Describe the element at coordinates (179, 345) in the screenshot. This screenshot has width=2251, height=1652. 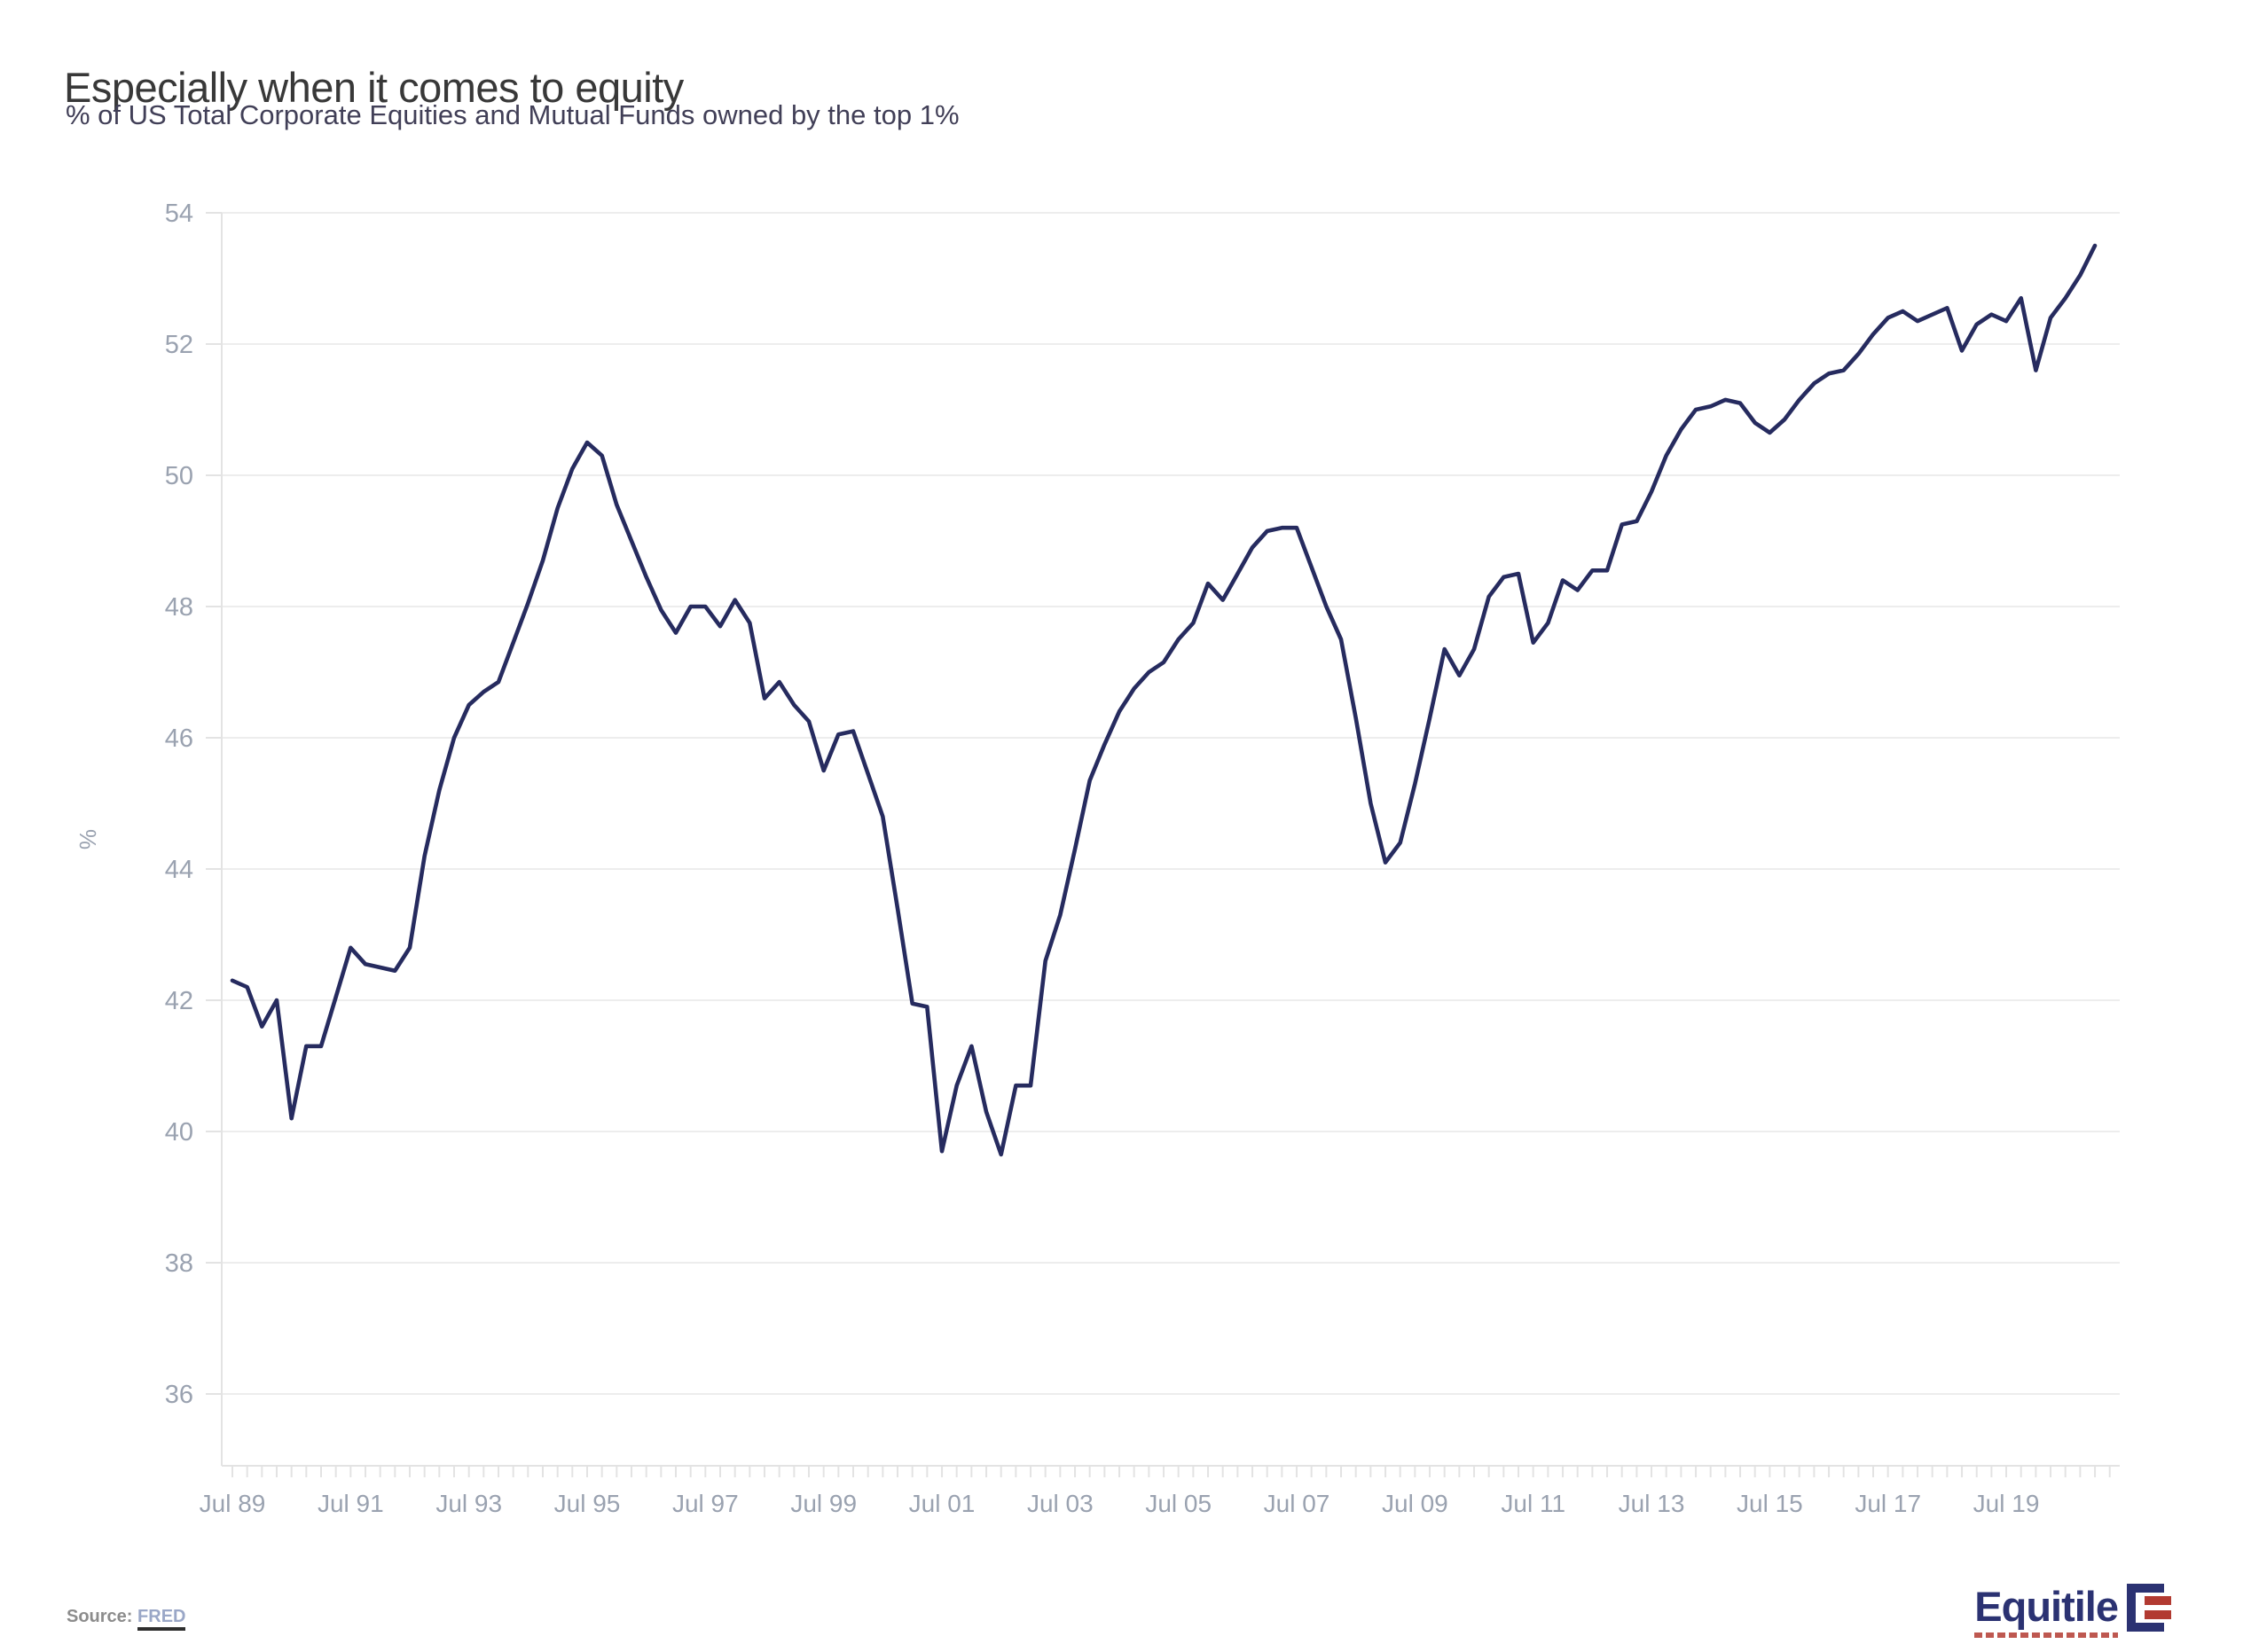
I see `svg-text: 52` at that location.